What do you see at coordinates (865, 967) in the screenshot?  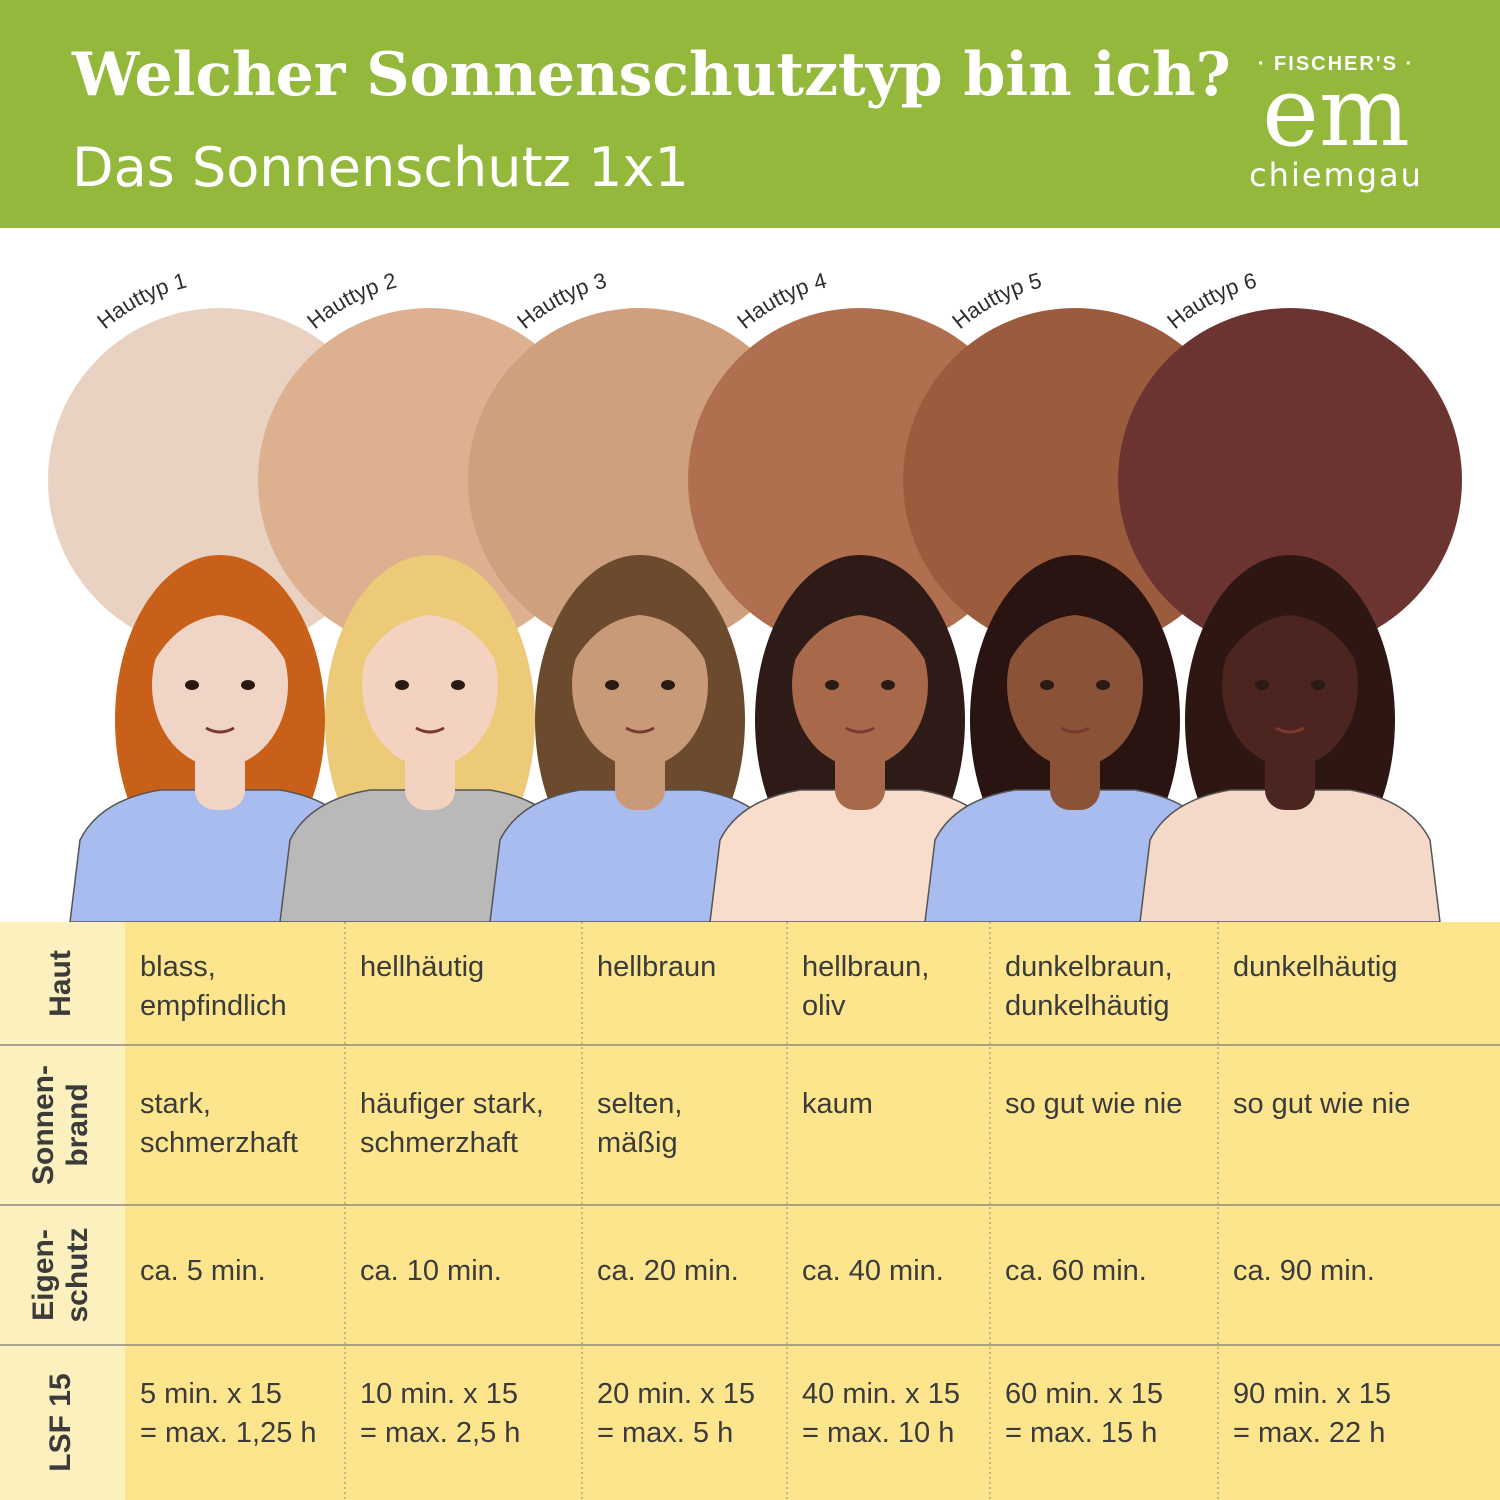 I see `cell-text: hellbraun,` at bounding box center [865, 967].